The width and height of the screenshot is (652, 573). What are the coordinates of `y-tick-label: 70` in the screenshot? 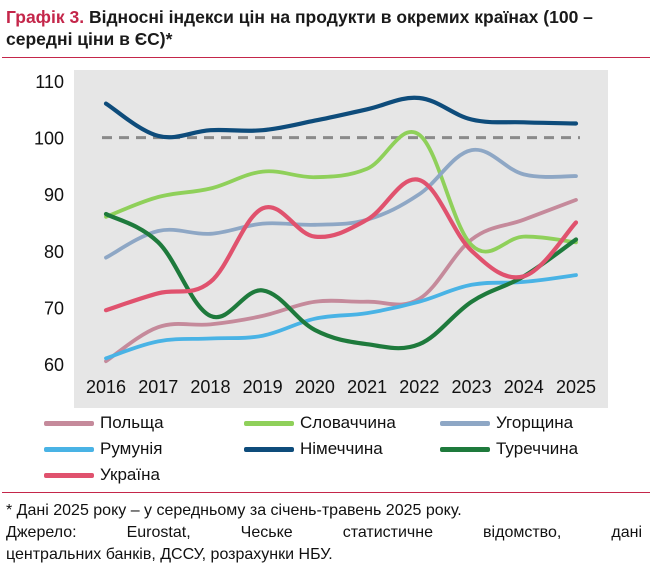 It's located at (54, 308).